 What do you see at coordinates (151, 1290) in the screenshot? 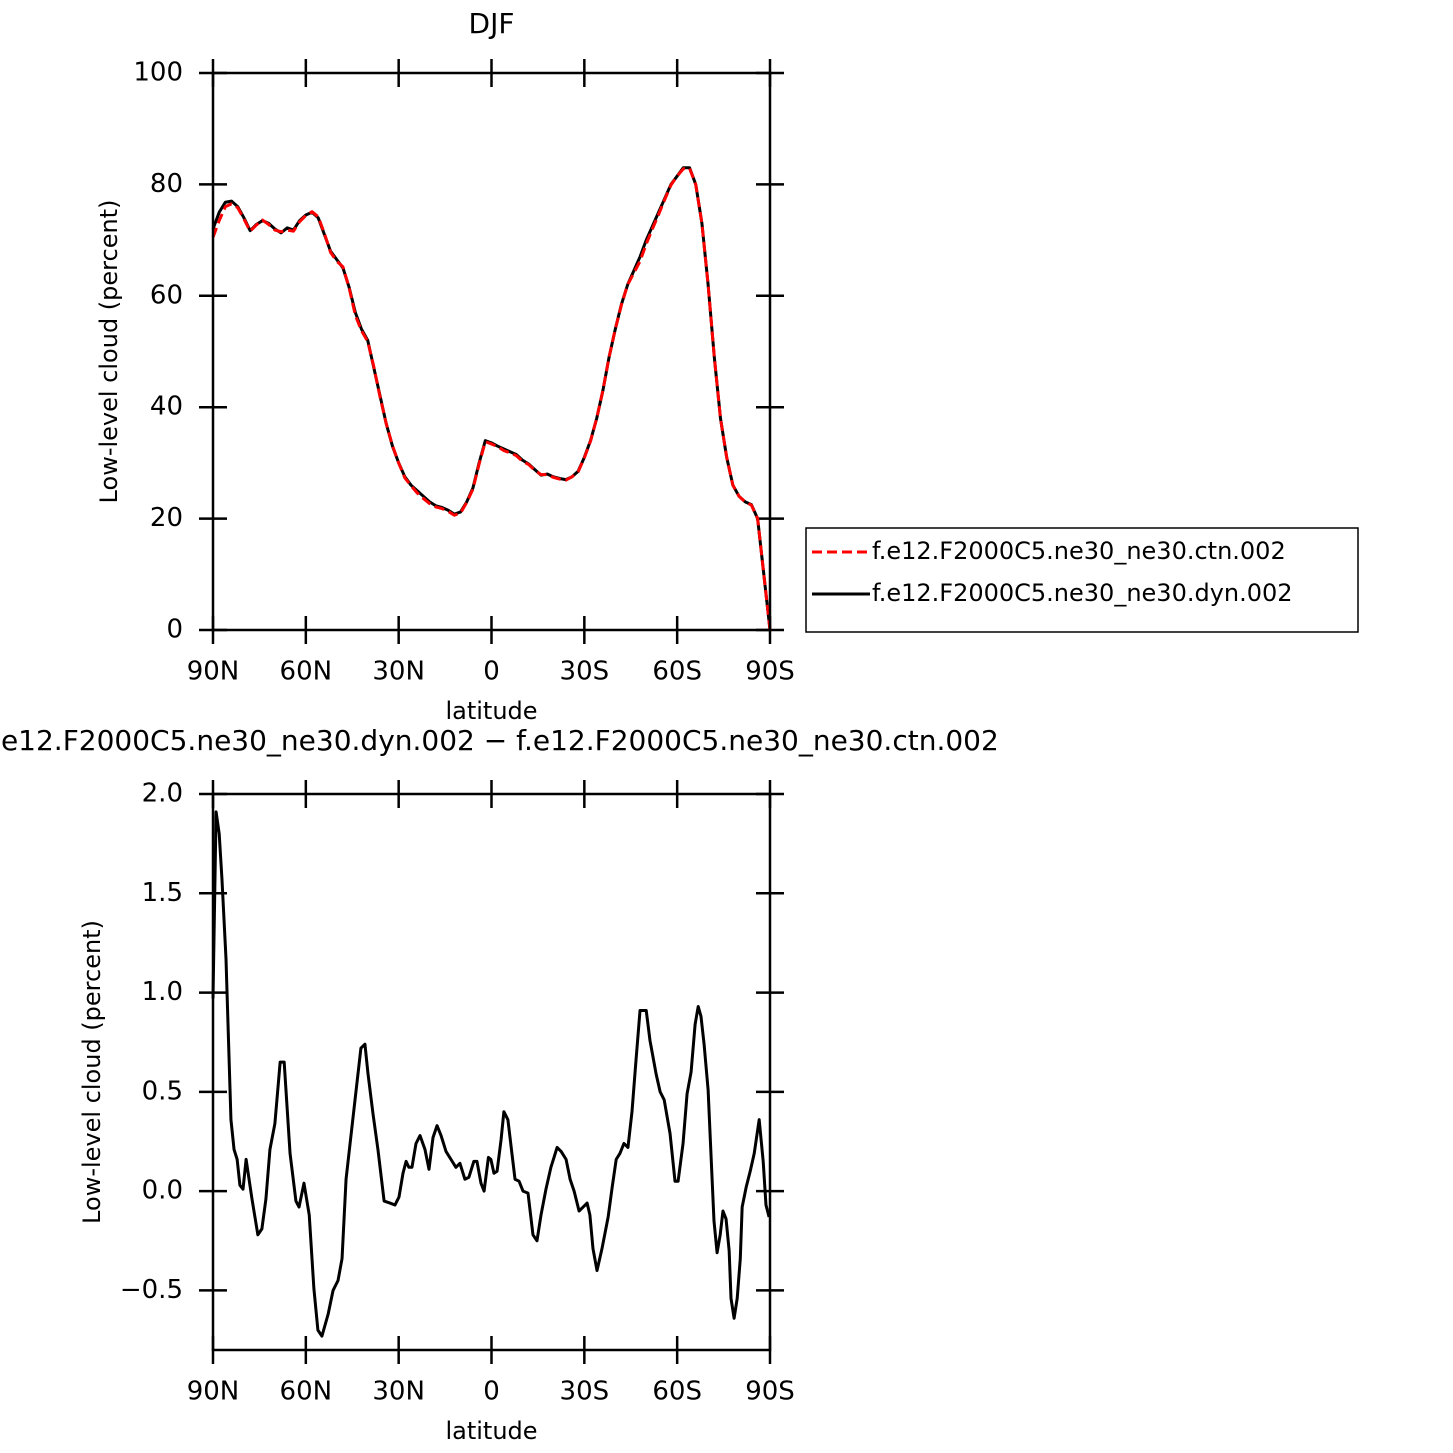
I see `y-tick-label: −0.5` at bounding box center [151, 1290].